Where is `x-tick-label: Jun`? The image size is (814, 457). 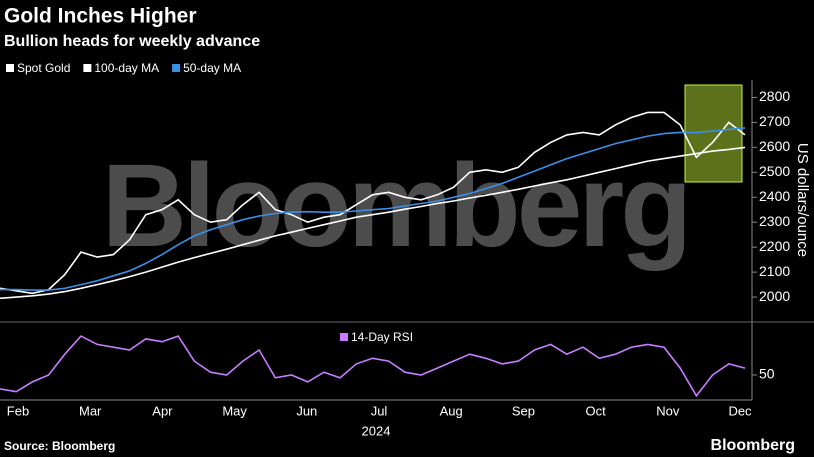 x-tick-label: Jun is located at coordinates (306, 410).